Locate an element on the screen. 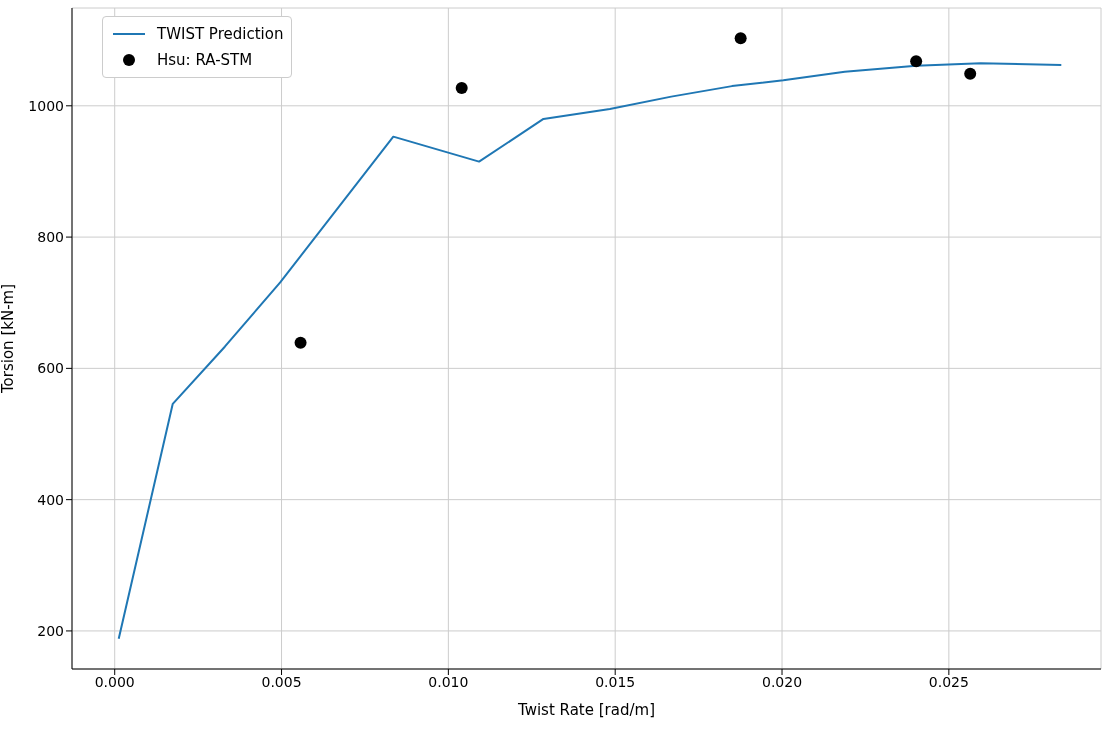  x-tick-label: 0.010 is located at coordinates (448, 681).